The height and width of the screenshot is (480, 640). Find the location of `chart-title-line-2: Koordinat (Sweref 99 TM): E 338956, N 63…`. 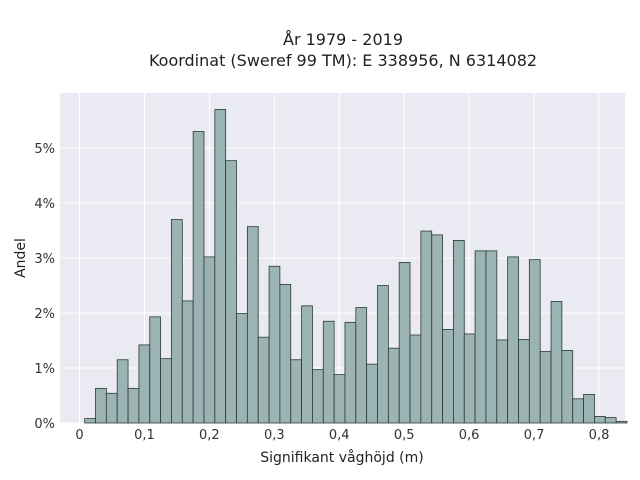

chart-title-line-2: Koordinat (Sweref 99 TM): E 338956, N 63… is located at coordinates (343, 60).